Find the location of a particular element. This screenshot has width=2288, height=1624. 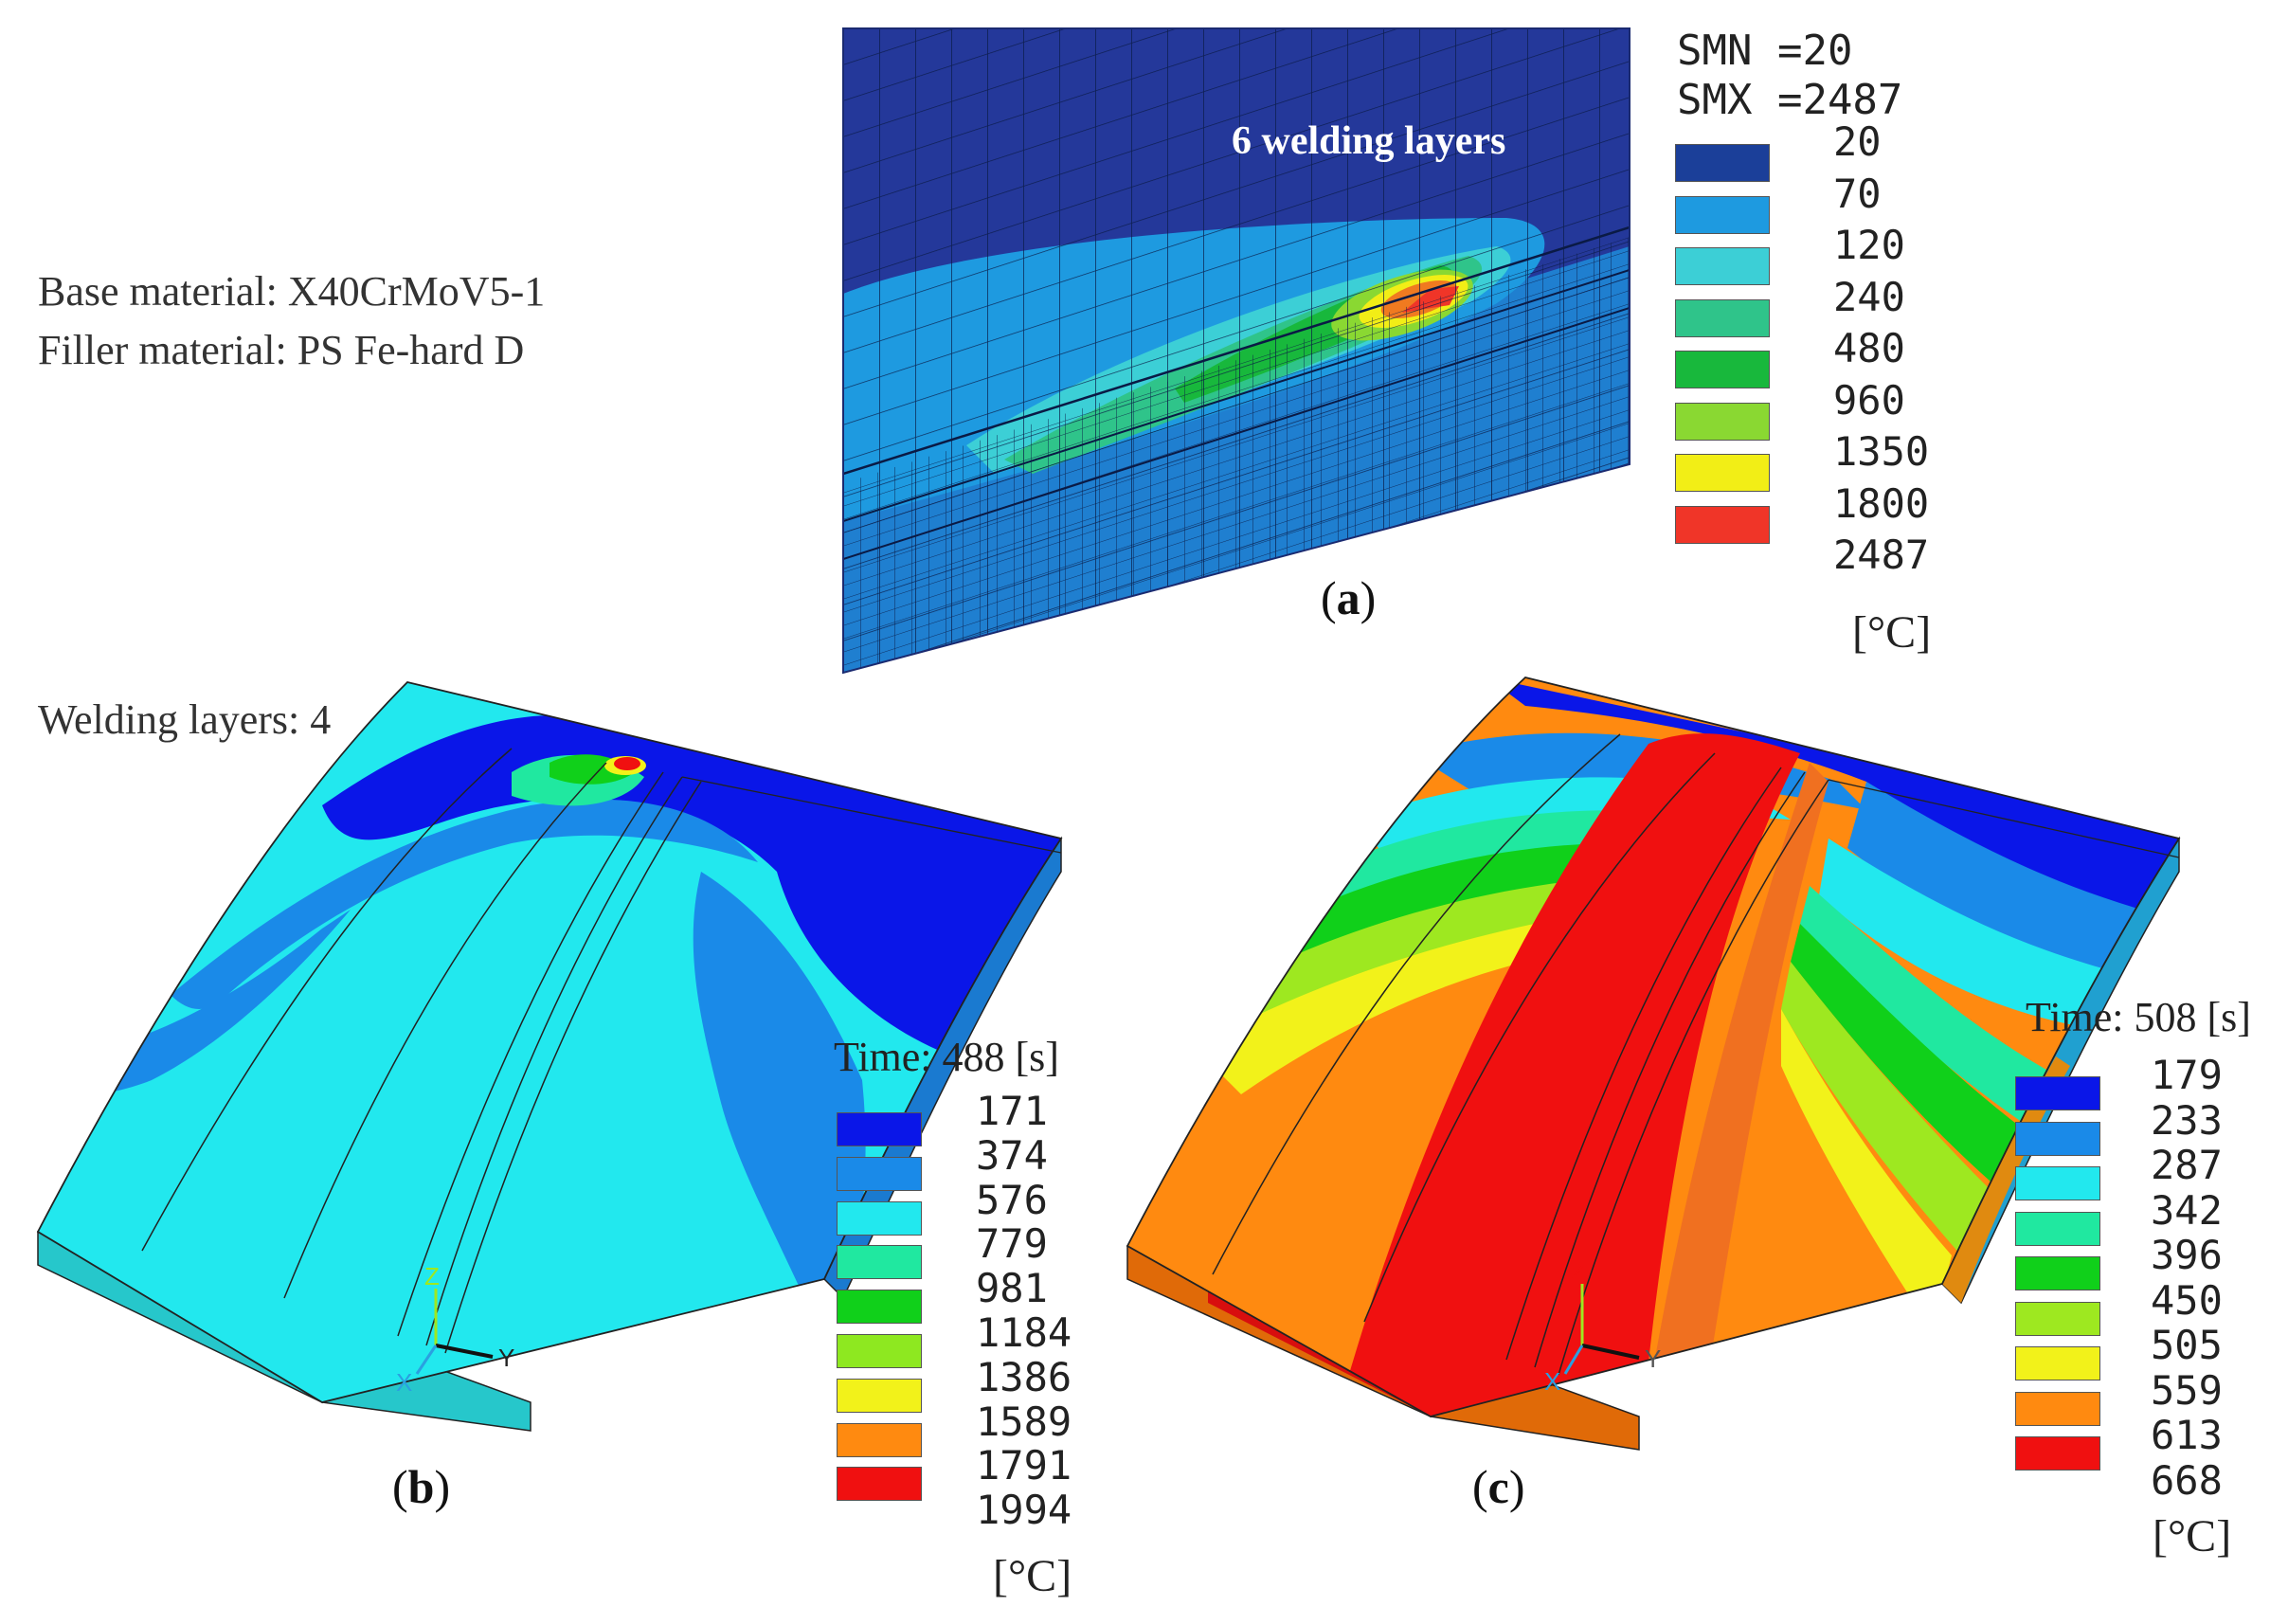

panel-c-level-5: 450 is located at coordinates (2187, 1300).